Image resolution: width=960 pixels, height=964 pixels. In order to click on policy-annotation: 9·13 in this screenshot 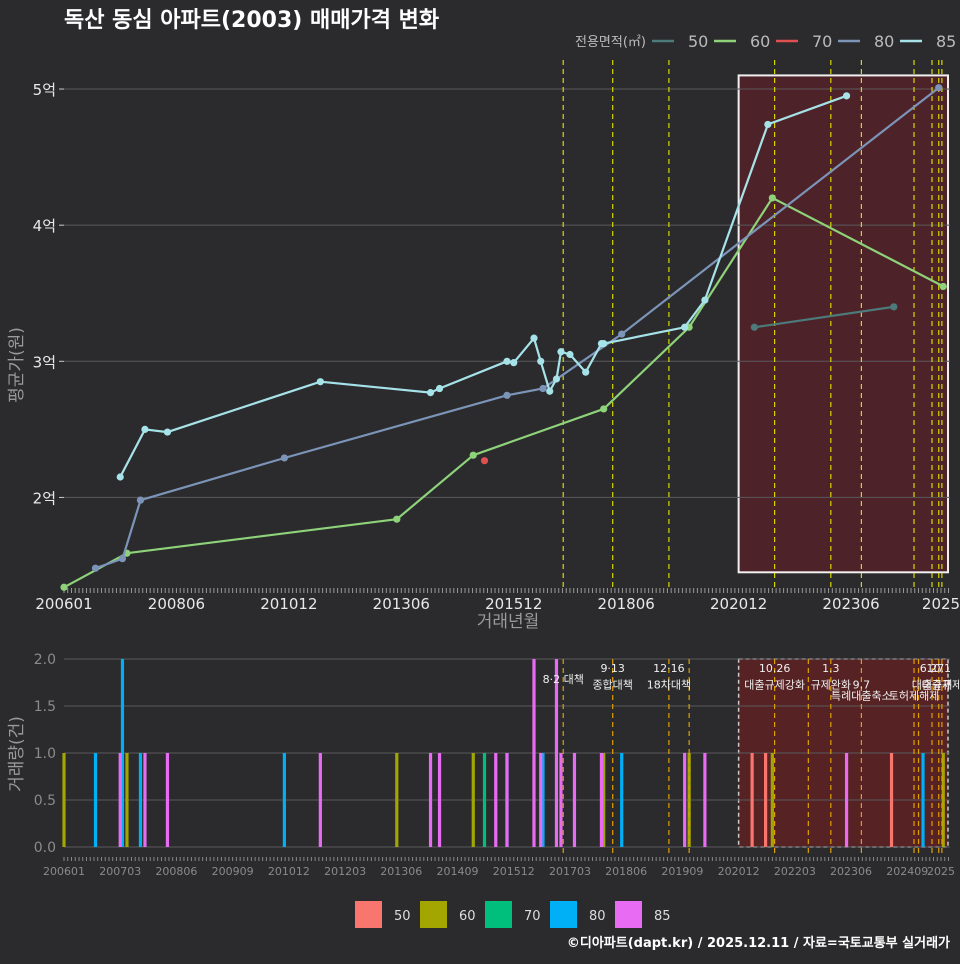, I will do `click(612, 668)`.